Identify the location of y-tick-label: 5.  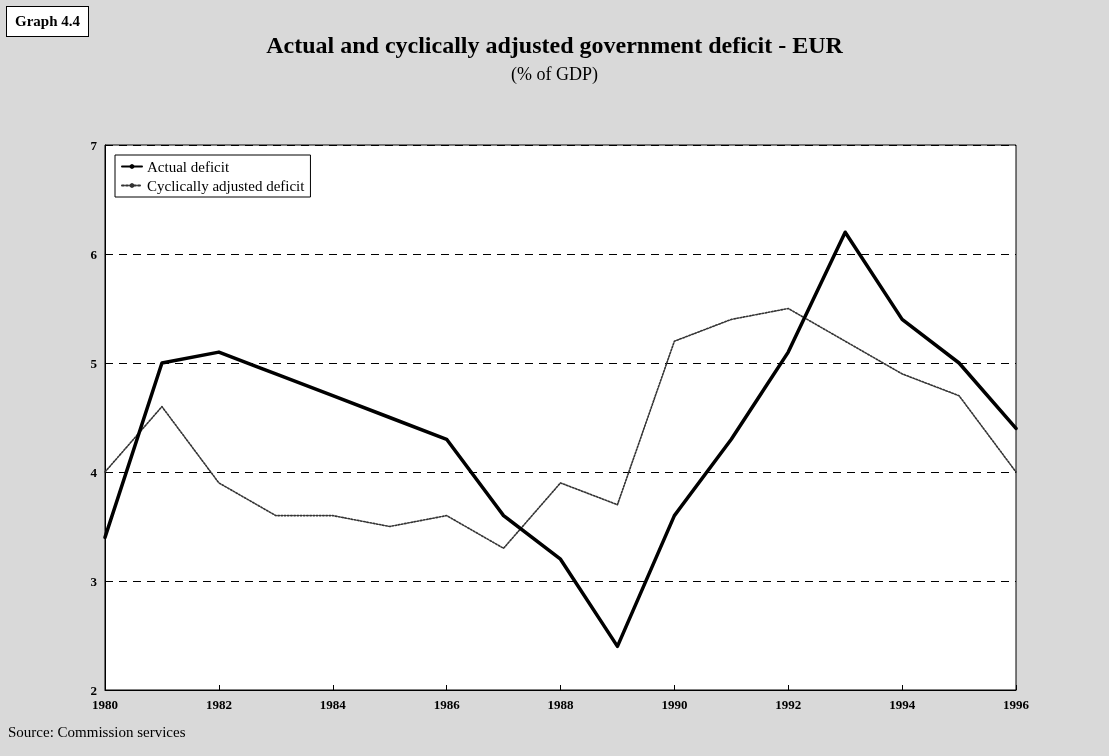
(94, 363).